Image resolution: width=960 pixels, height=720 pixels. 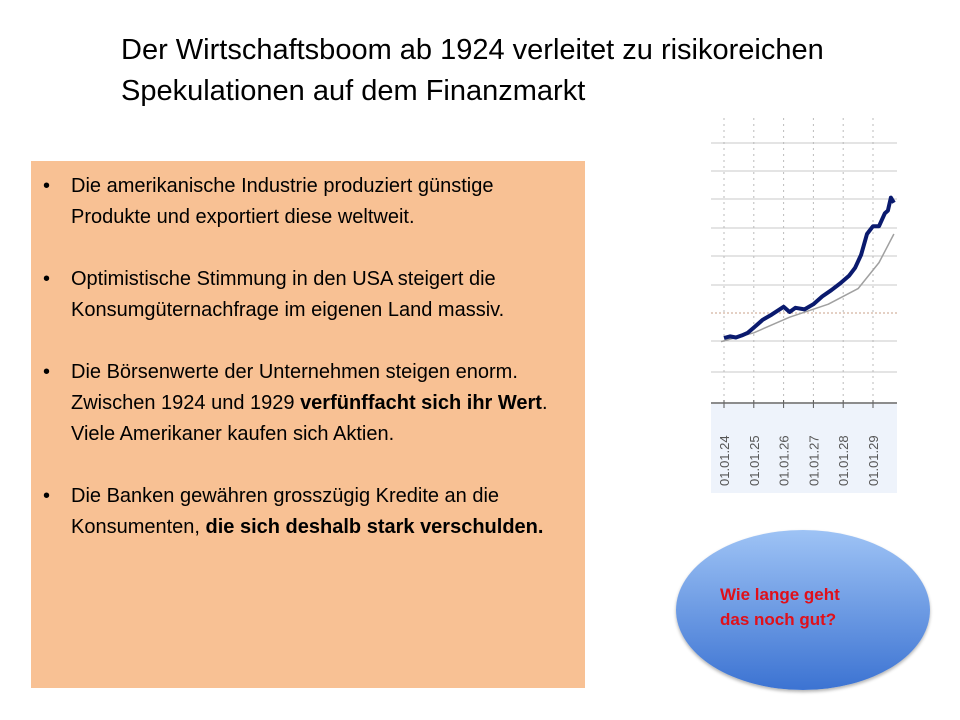 What do you see at coordinates (813, 460) in the screenshot?
I see `x-tick-label: 01.01.27` at bounding box center [813, 460].